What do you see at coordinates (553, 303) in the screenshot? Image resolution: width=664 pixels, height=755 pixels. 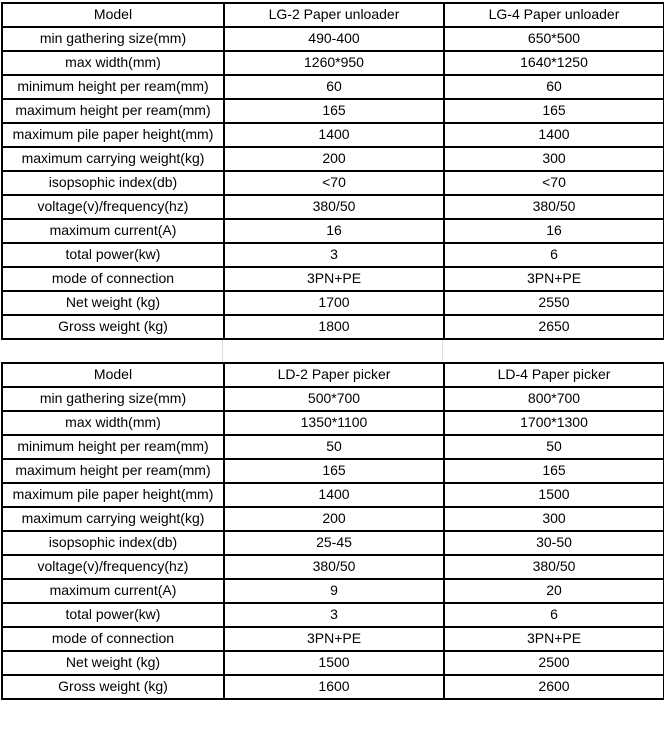 I see `spec-value-cell: 2550` at bounding box center [553, 303].